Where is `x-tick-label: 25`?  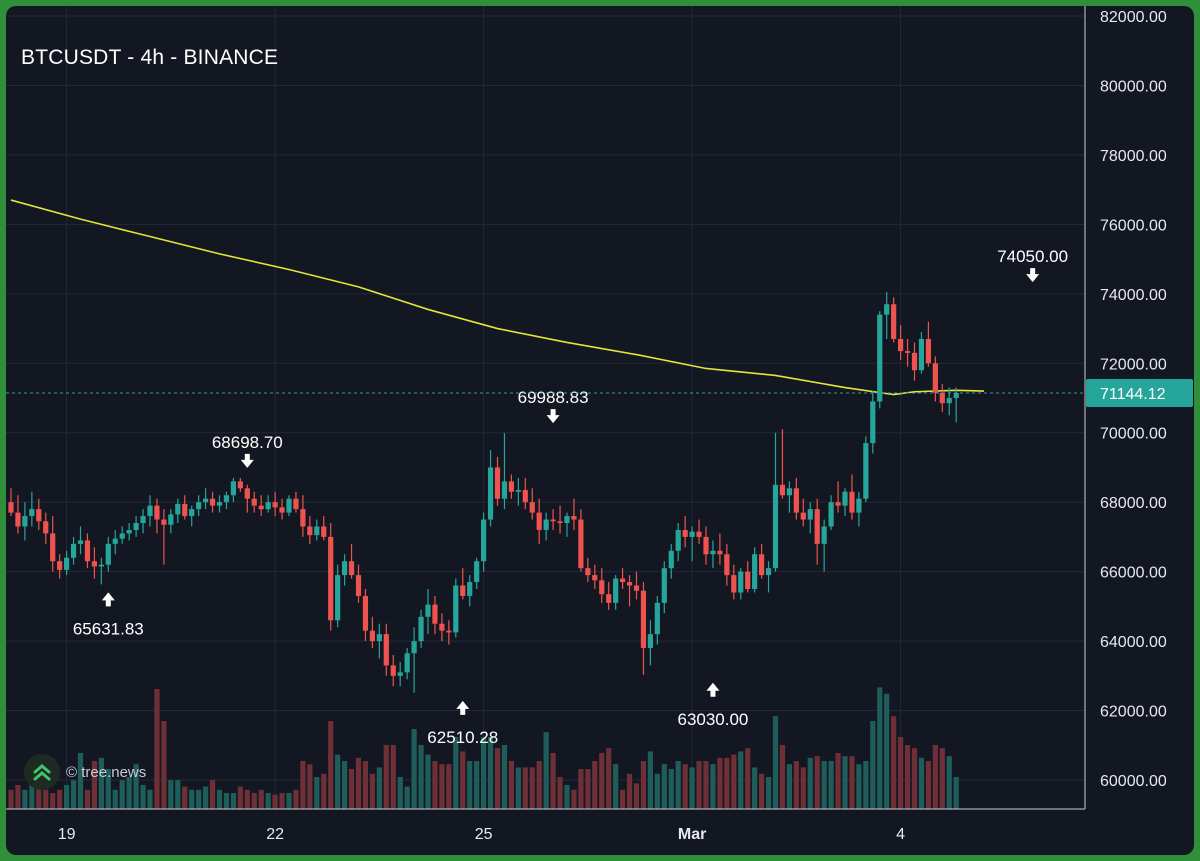 x-tick-label: 25 is located at coordinates (484, 834).